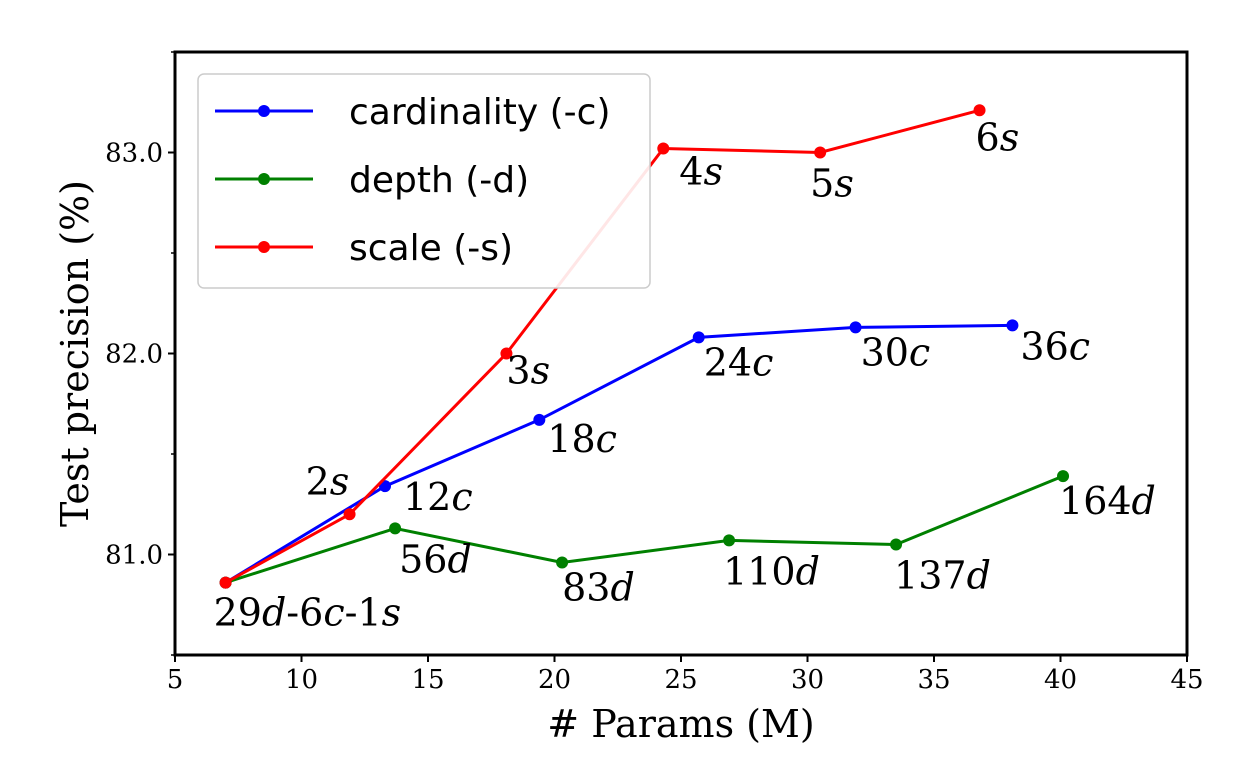 The height and width of the screenshot is (768, 1242). I want to click on x-tick-label: 15, so click(427, 680).